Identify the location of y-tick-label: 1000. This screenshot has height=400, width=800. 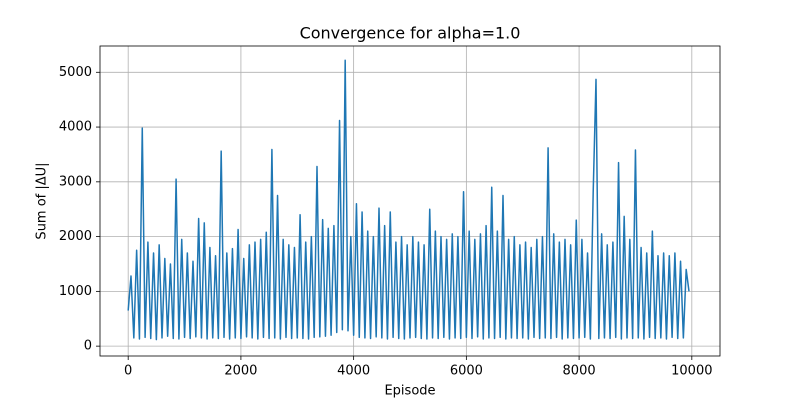
(75, 291).